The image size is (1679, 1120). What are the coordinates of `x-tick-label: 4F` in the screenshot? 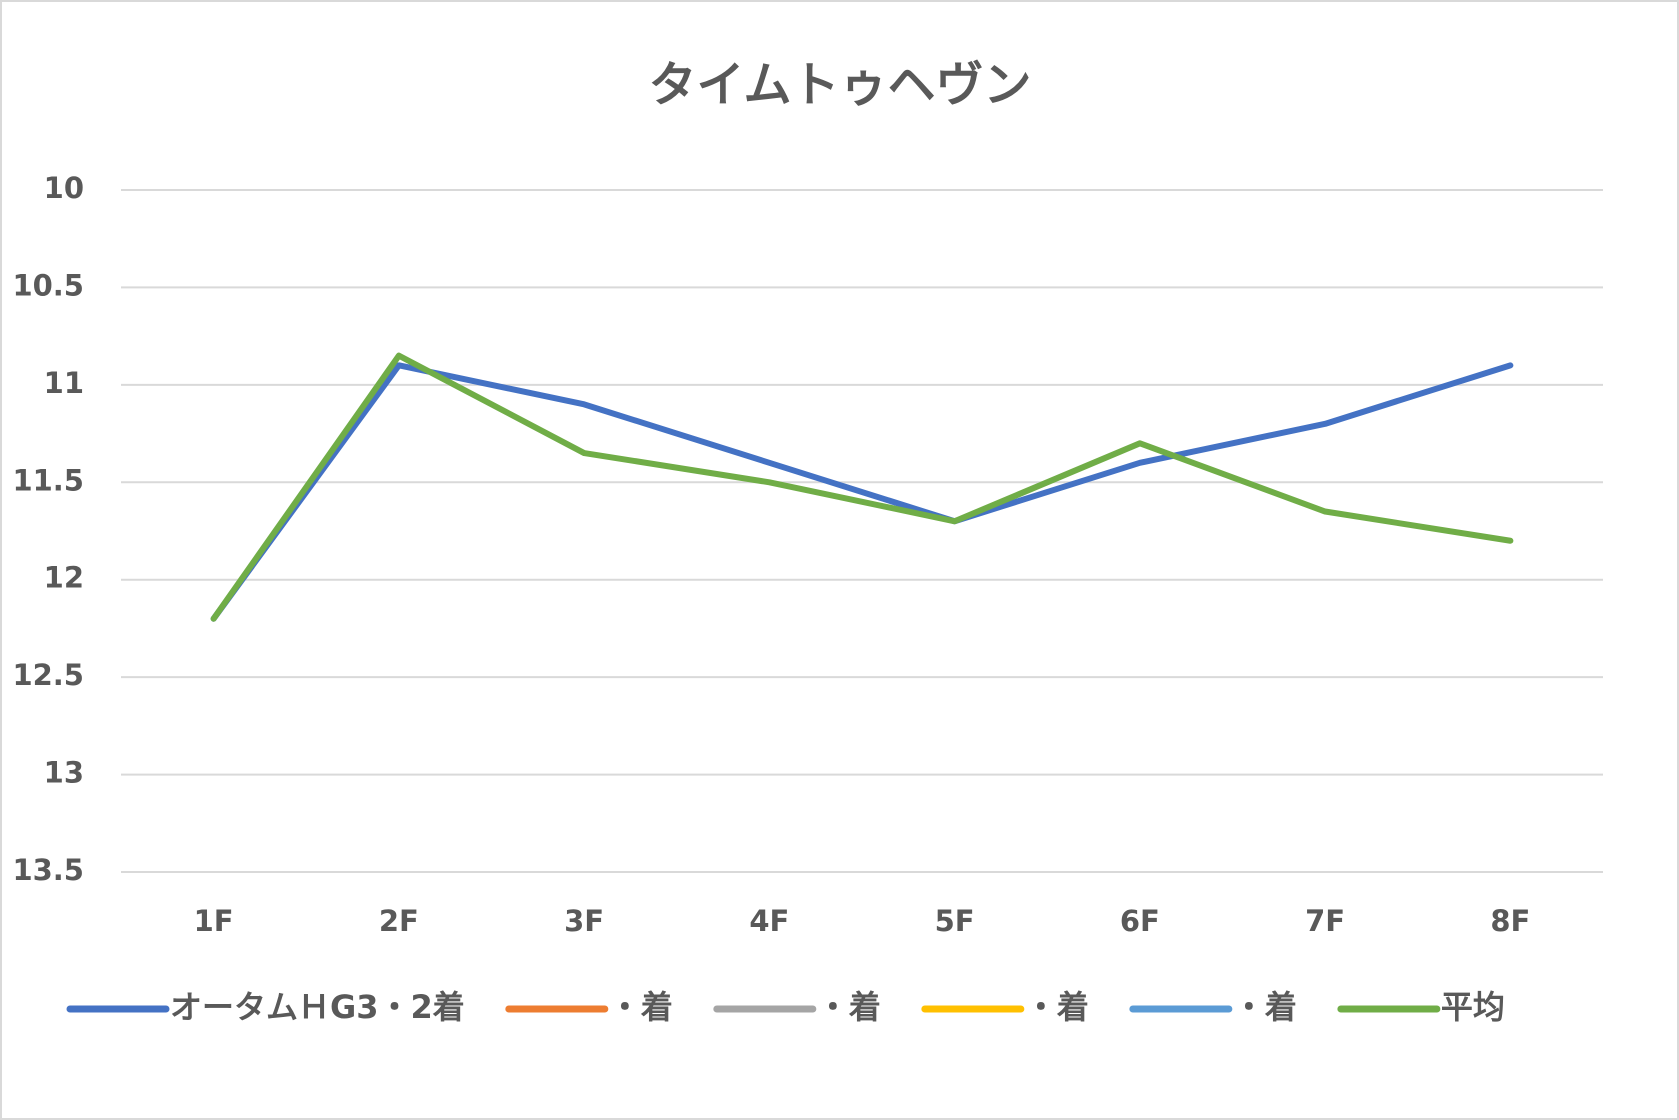 It's located at (769, 921).